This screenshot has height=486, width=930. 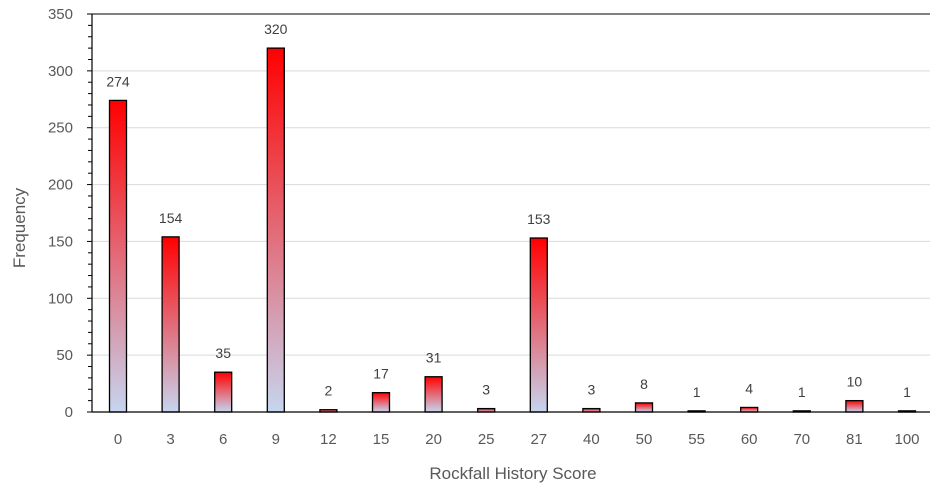 I want to click on x-tick-label-12: 12, so click(x=328, y=439).